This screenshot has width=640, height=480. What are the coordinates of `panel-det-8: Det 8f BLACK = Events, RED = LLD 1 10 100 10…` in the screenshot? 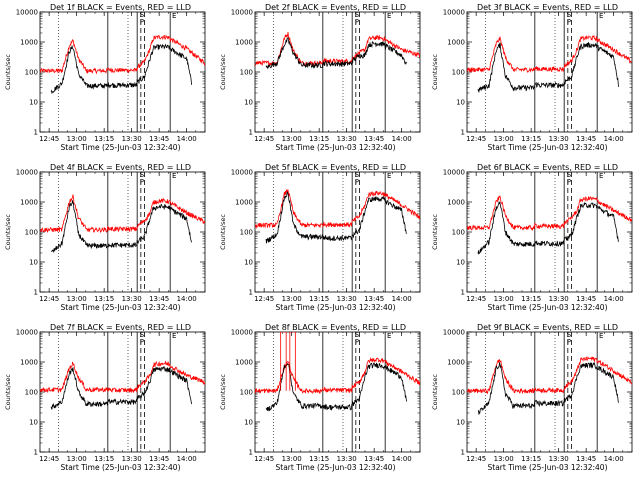 It's located at (320, 397).